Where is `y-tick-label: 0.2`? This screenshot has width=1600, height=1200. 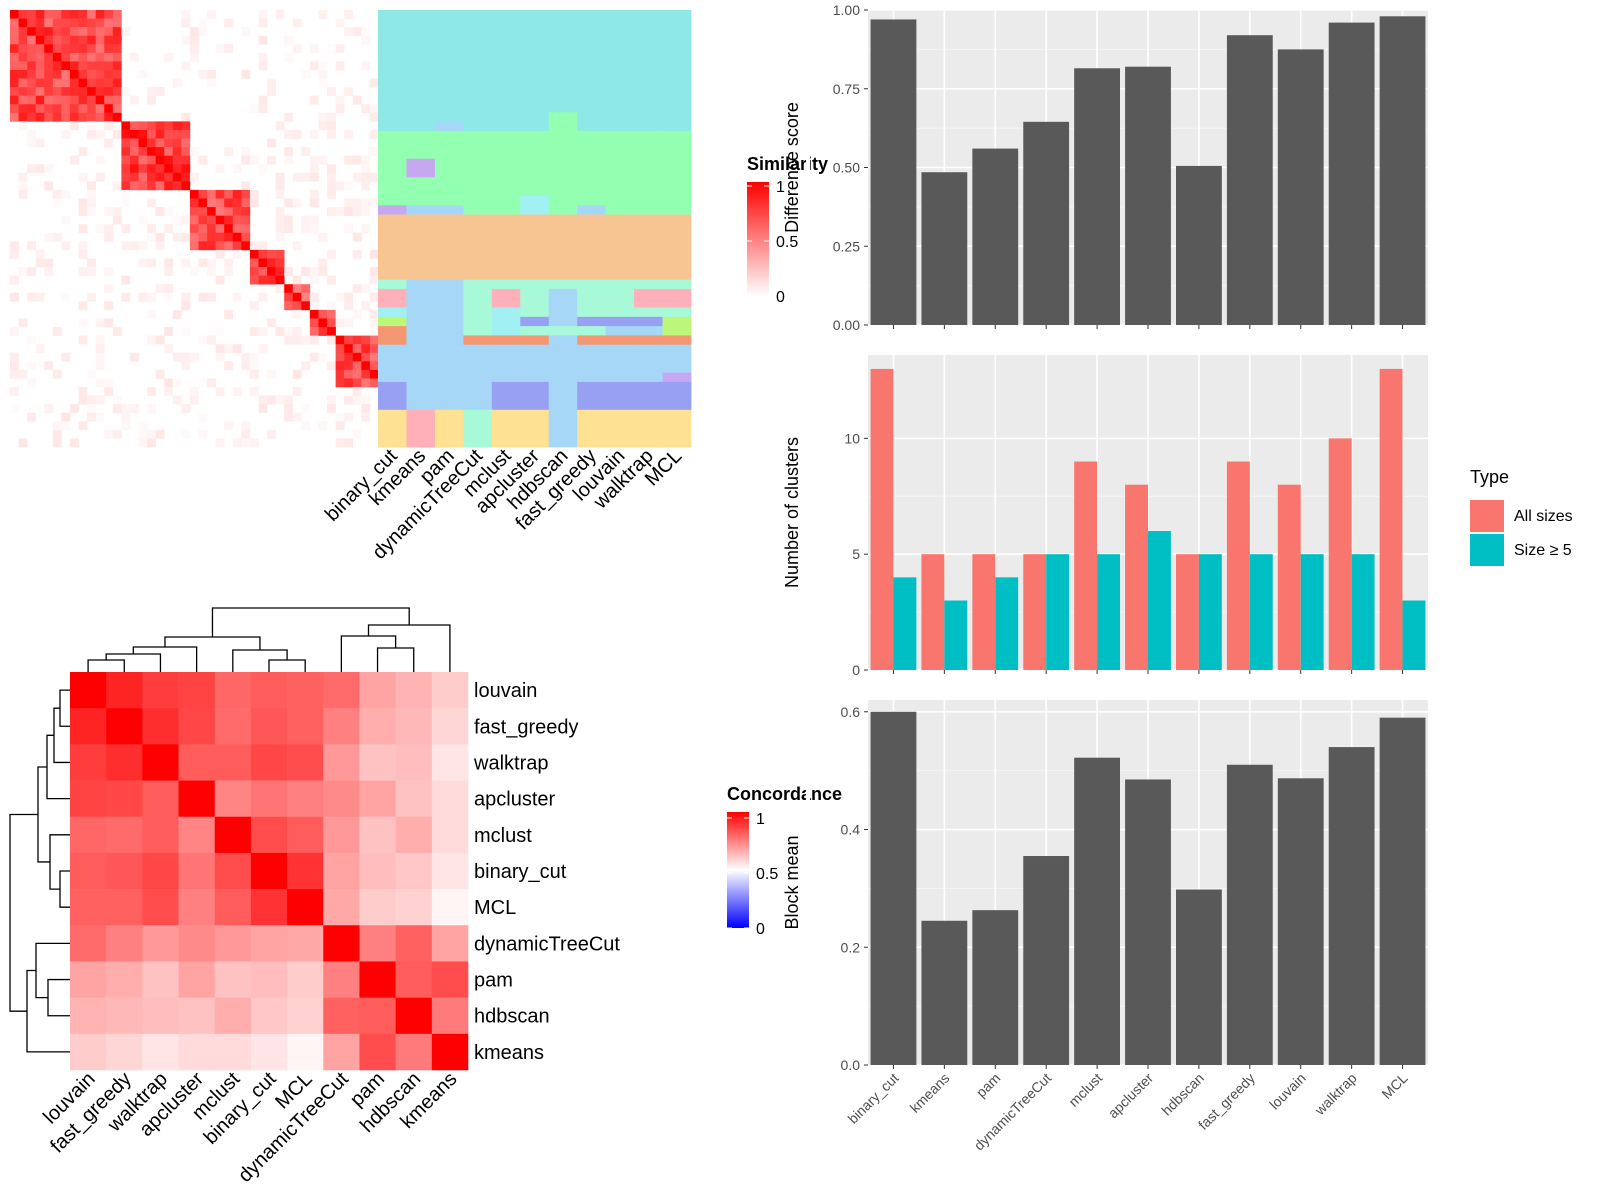
y-tick-label: 0.2 is located at coordinates (851, 947).